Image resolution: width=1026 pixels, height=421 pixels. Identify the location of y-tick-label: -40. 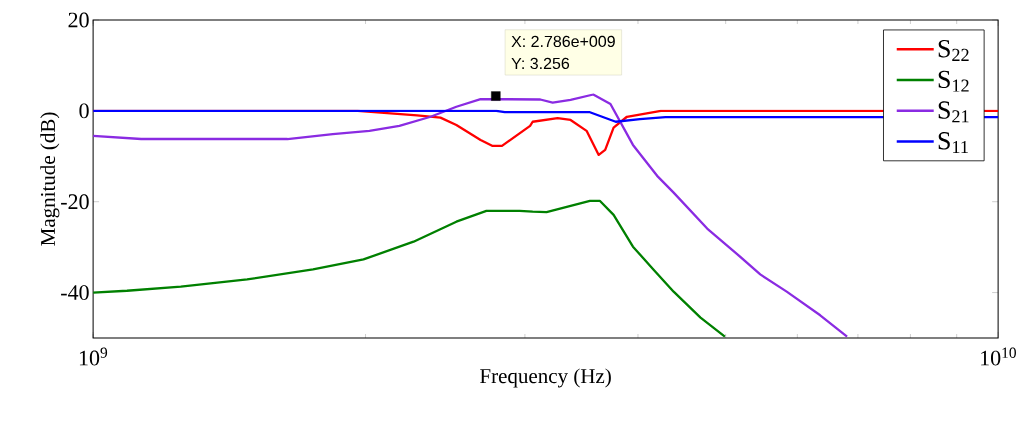
(75, 292).